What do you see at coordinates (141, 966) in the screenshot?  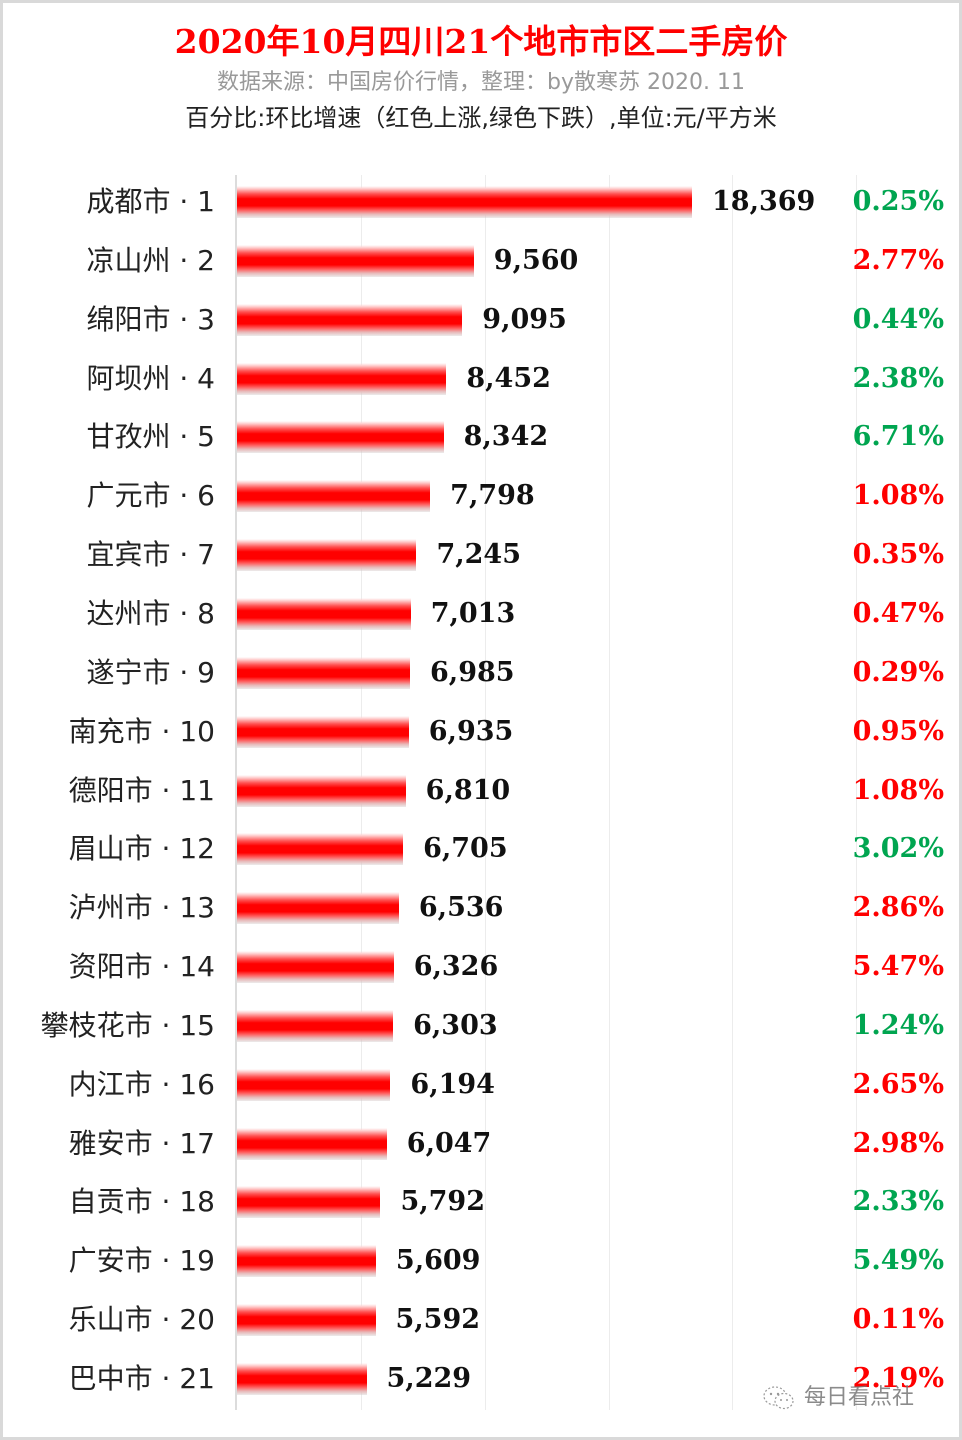 I see `category-label: 资阳市 · 14` at bounding box center [141, 966].